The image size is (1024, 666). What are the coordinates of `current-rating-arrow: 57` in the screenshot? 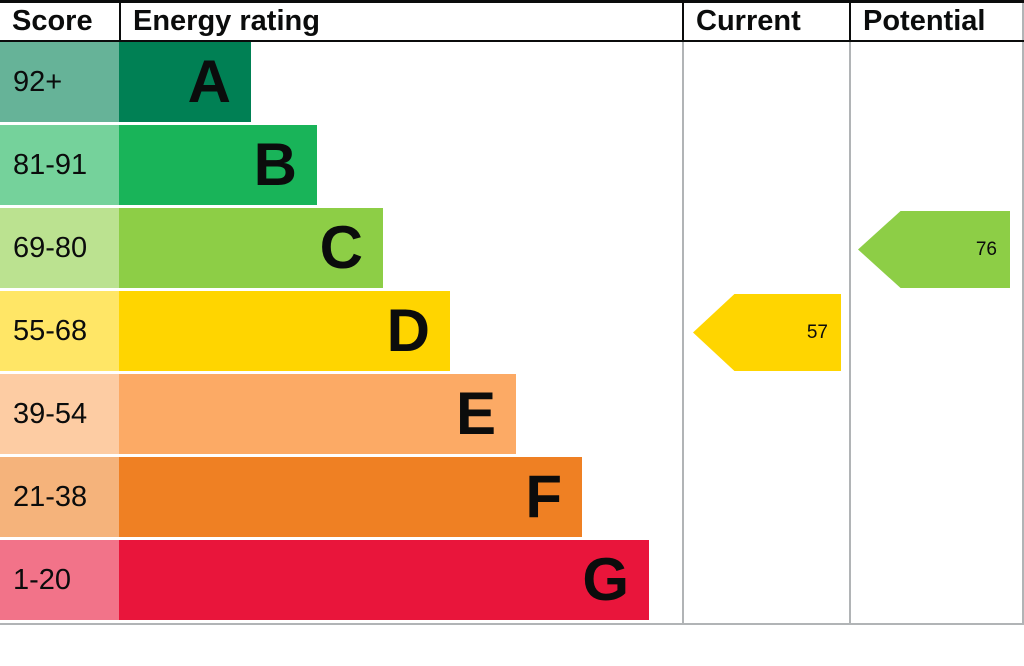 It's located at (767, 332).